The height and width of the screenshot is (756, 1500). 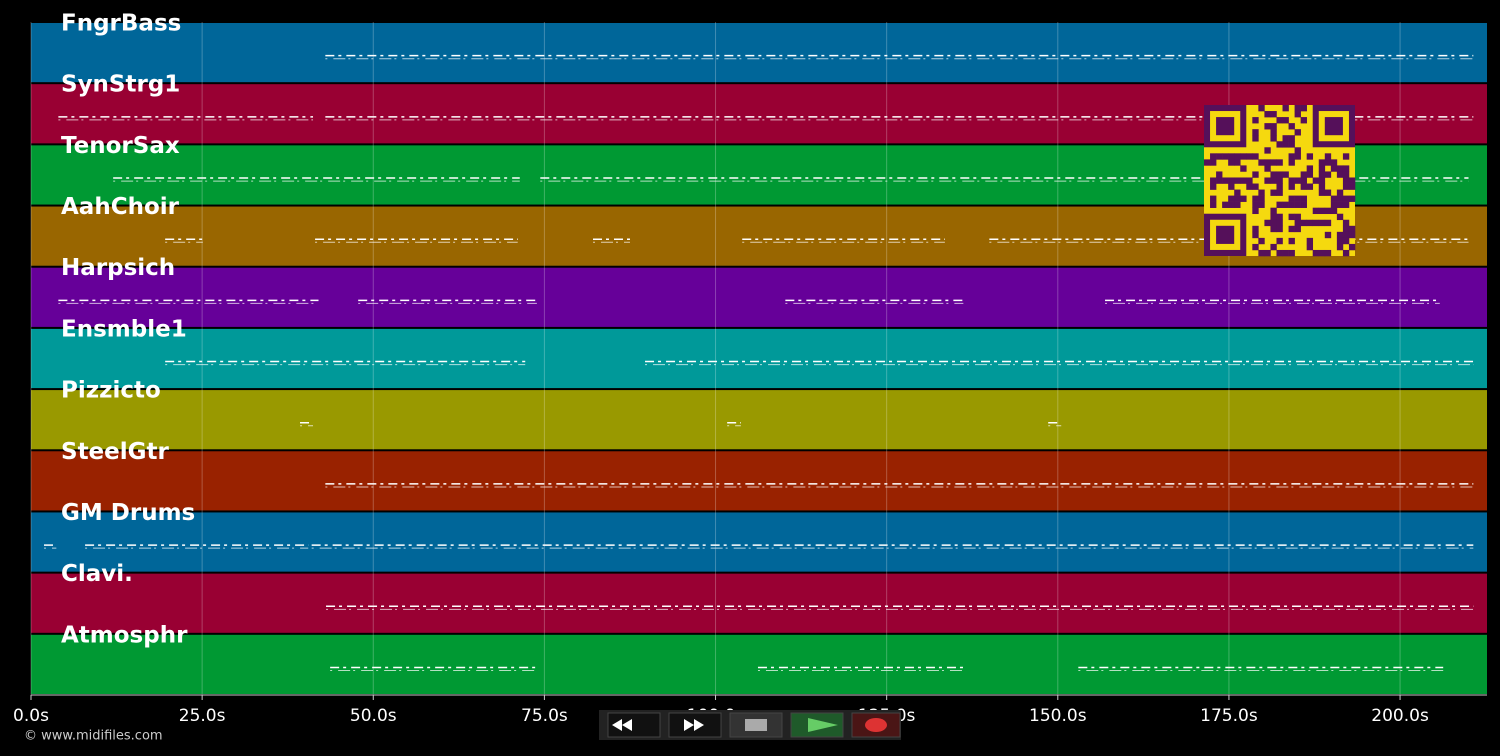 I want to click on forward-icon, so click(x=694, y=725).